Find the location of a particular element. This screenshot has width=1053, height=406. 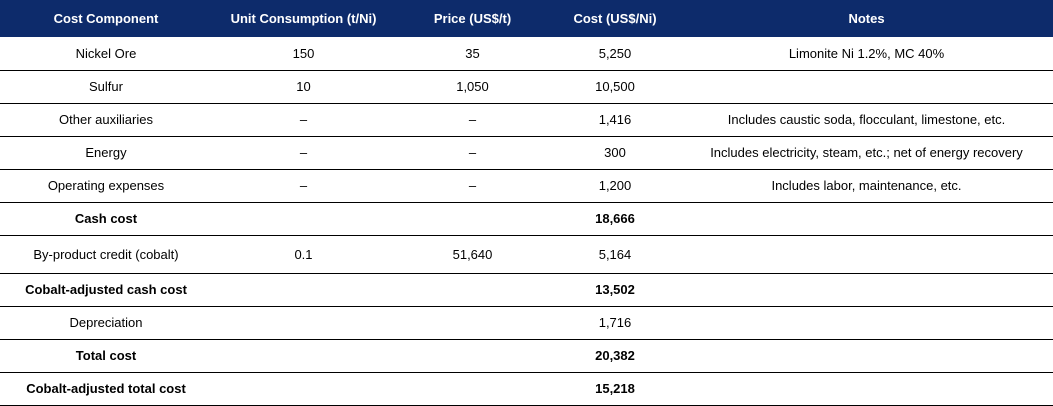

table-cell: 15,218 is located at coordinates (615, 389).